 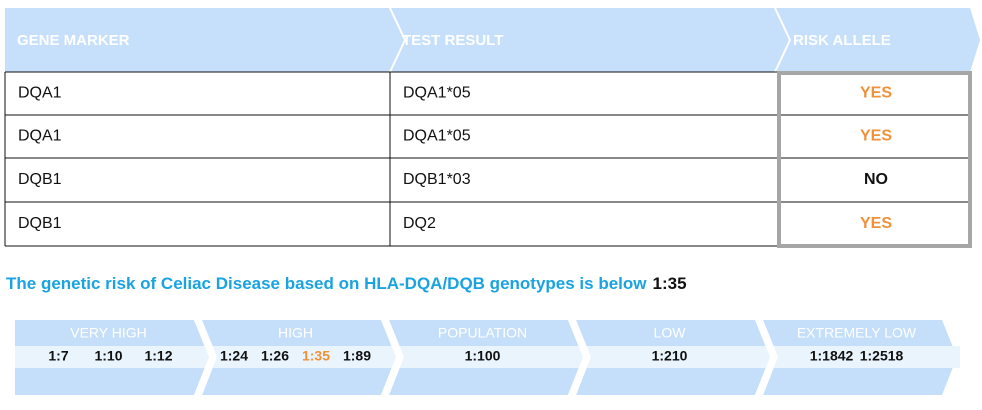 What do you see at coordinates (882, 356) in the screenshot?
I see `scale-ratio: 1:2518` at bounding box center [882, 356].